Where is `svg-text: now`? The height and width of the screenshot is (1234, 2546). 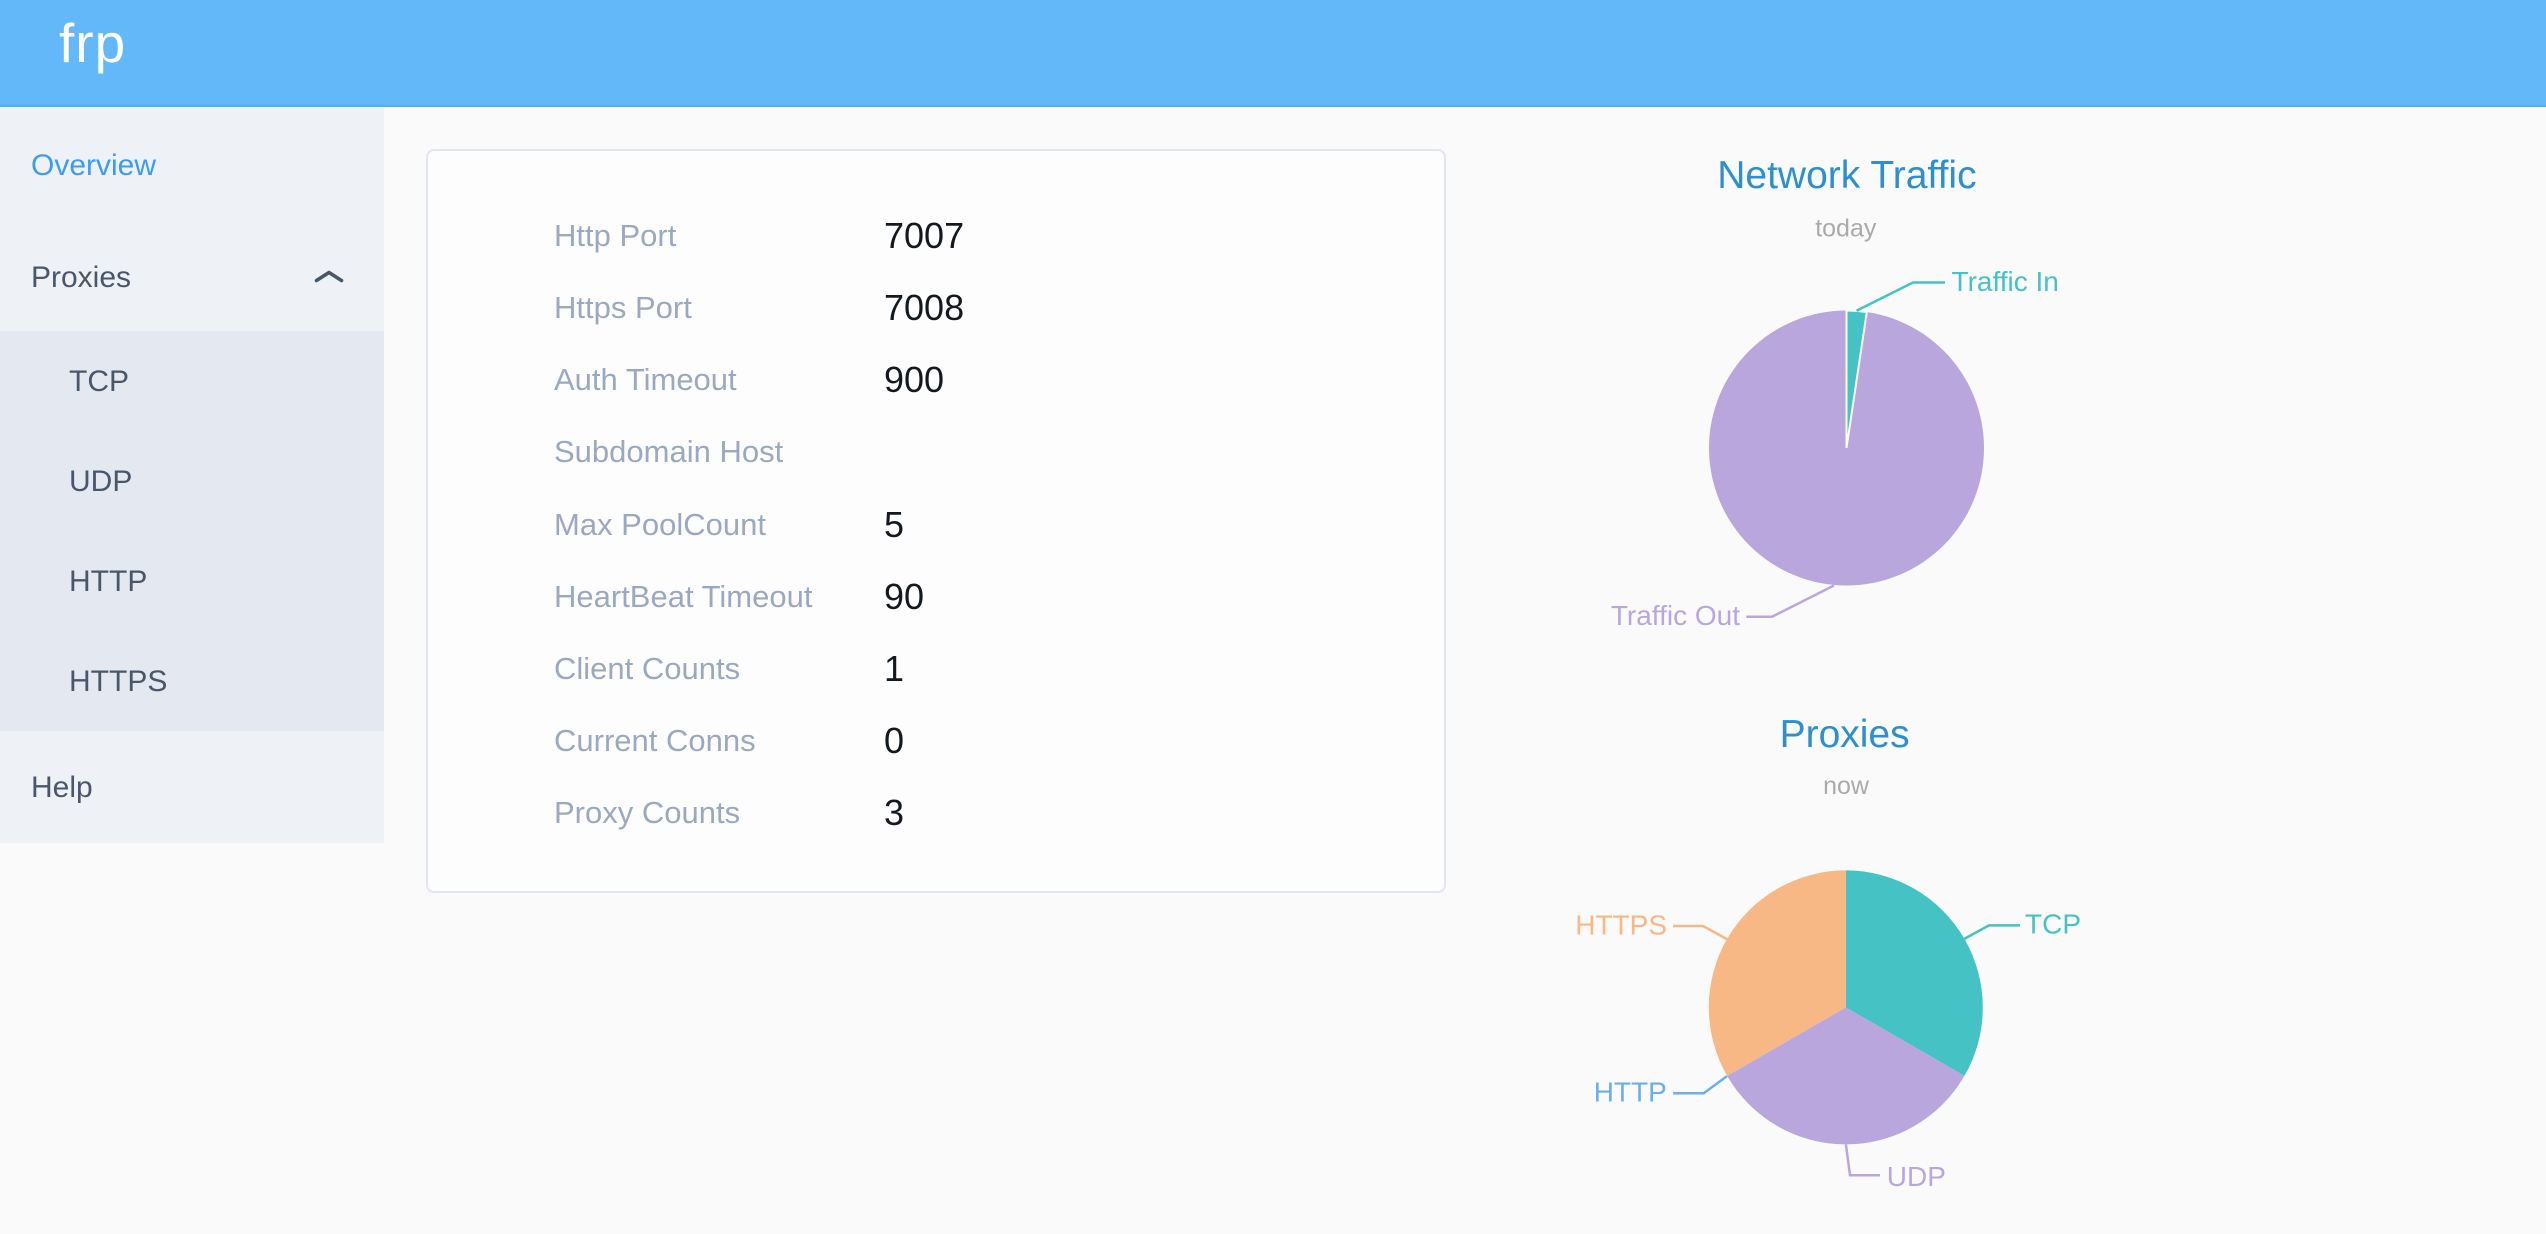 svg-text: now is located at coordinates (1846, 786).